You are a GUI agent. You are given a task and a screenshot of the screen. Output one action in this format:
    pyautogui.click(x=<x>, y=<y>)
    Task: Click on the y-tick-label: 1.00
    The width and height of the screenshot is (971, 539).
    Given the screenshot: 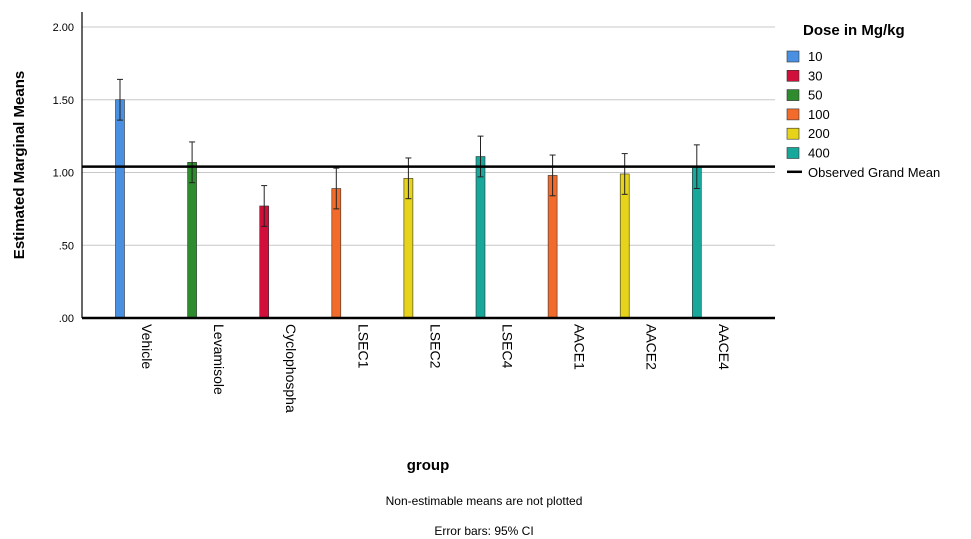 What is the action you would take?
    pyautogui.click(x=63, y=174)
    